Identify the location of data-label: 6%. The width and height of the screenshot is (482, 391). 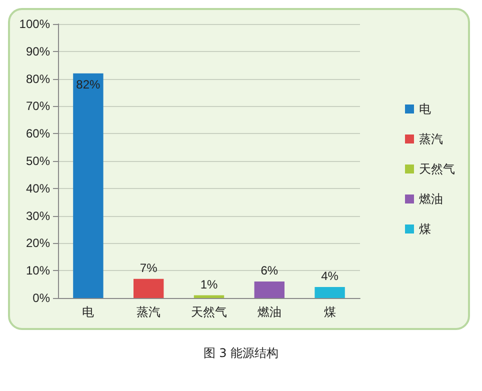
(269, 271).